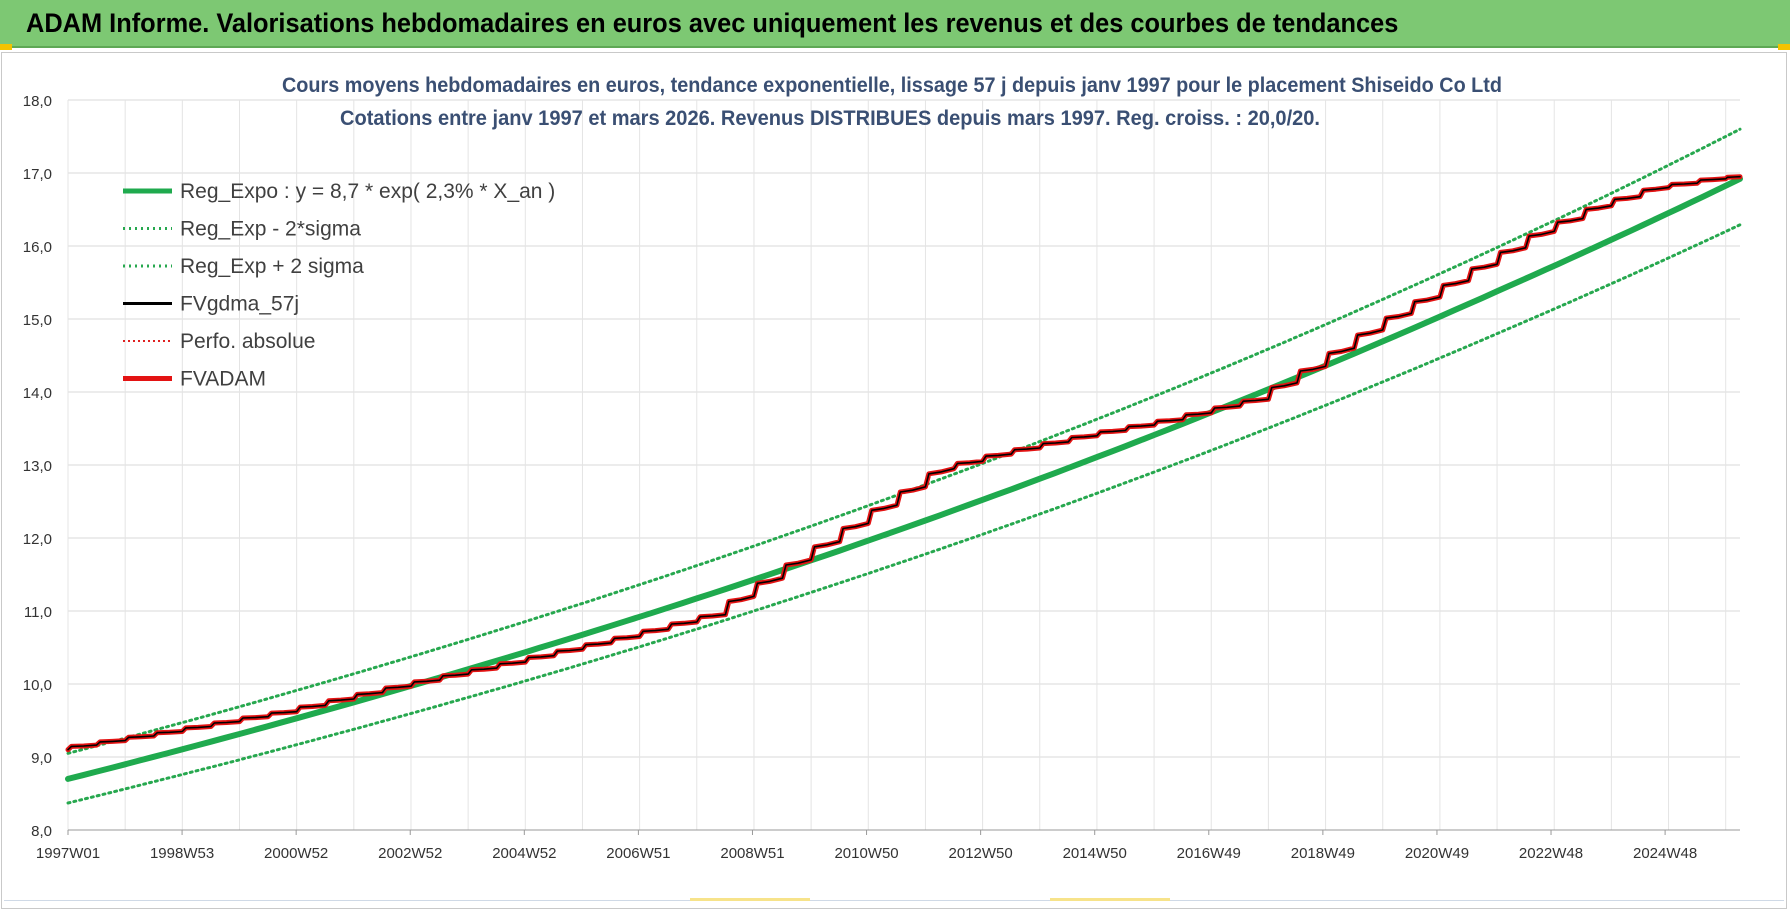 The image size is (1790, 912). Describe the element at coordinates (894, 900) in the screenshot. I see `bottom-divider` at that location.